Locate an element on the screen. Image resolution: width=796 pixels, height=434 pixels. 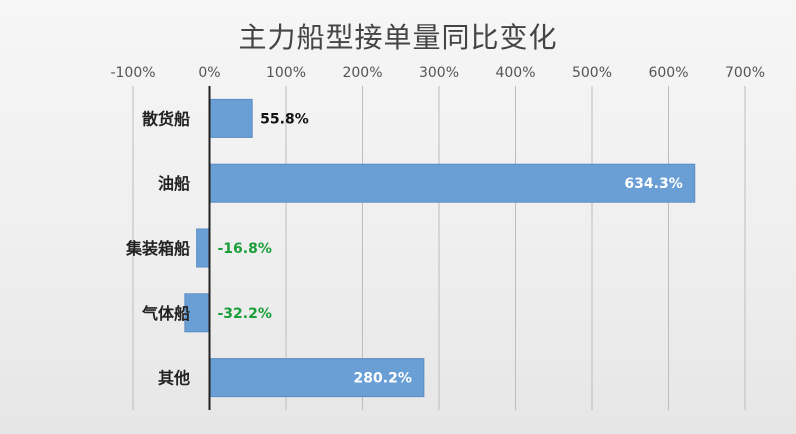
x-tick-label: -100% is located at coordinates (132, 73).